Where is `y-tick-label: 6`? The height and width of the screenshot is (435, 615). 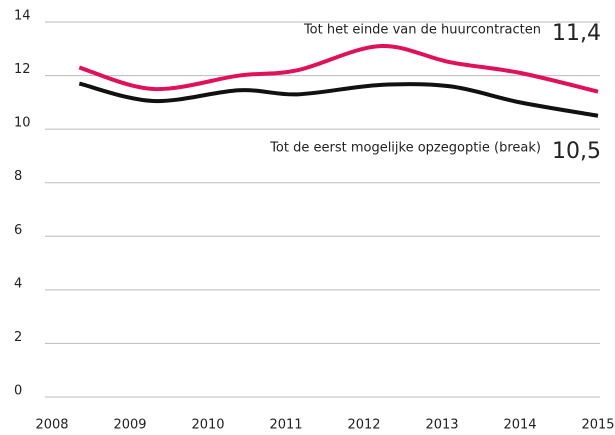 y-tick-label: 6 is located at coordinates (18, 230).